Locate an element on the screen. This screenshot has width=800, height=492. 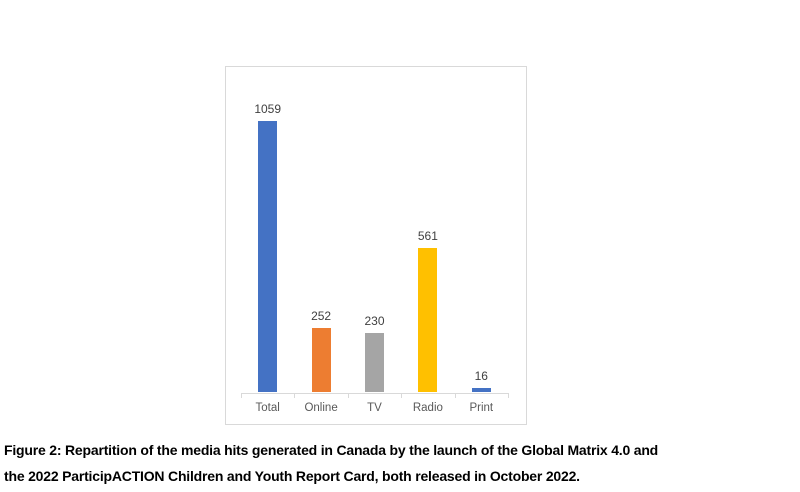
bar-tv is located at coordinates (374, 362).